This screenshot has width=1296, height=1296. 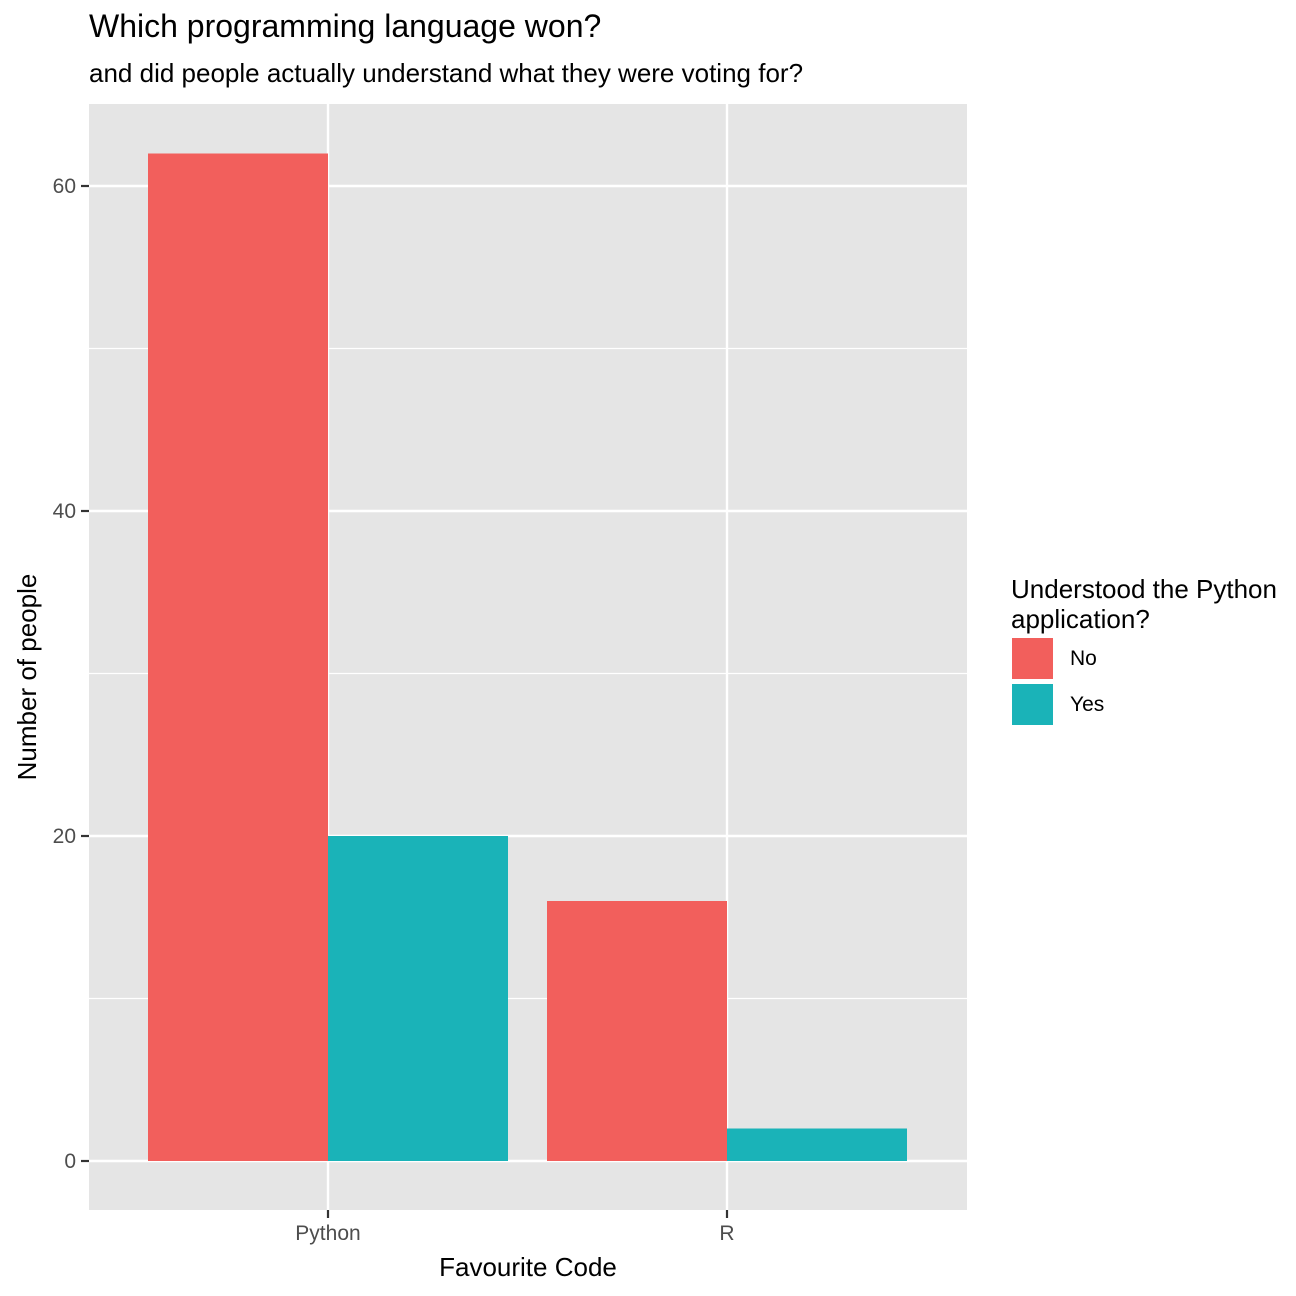 I want to click on y-axis-title: Number of people, so click(x=27, y=677).